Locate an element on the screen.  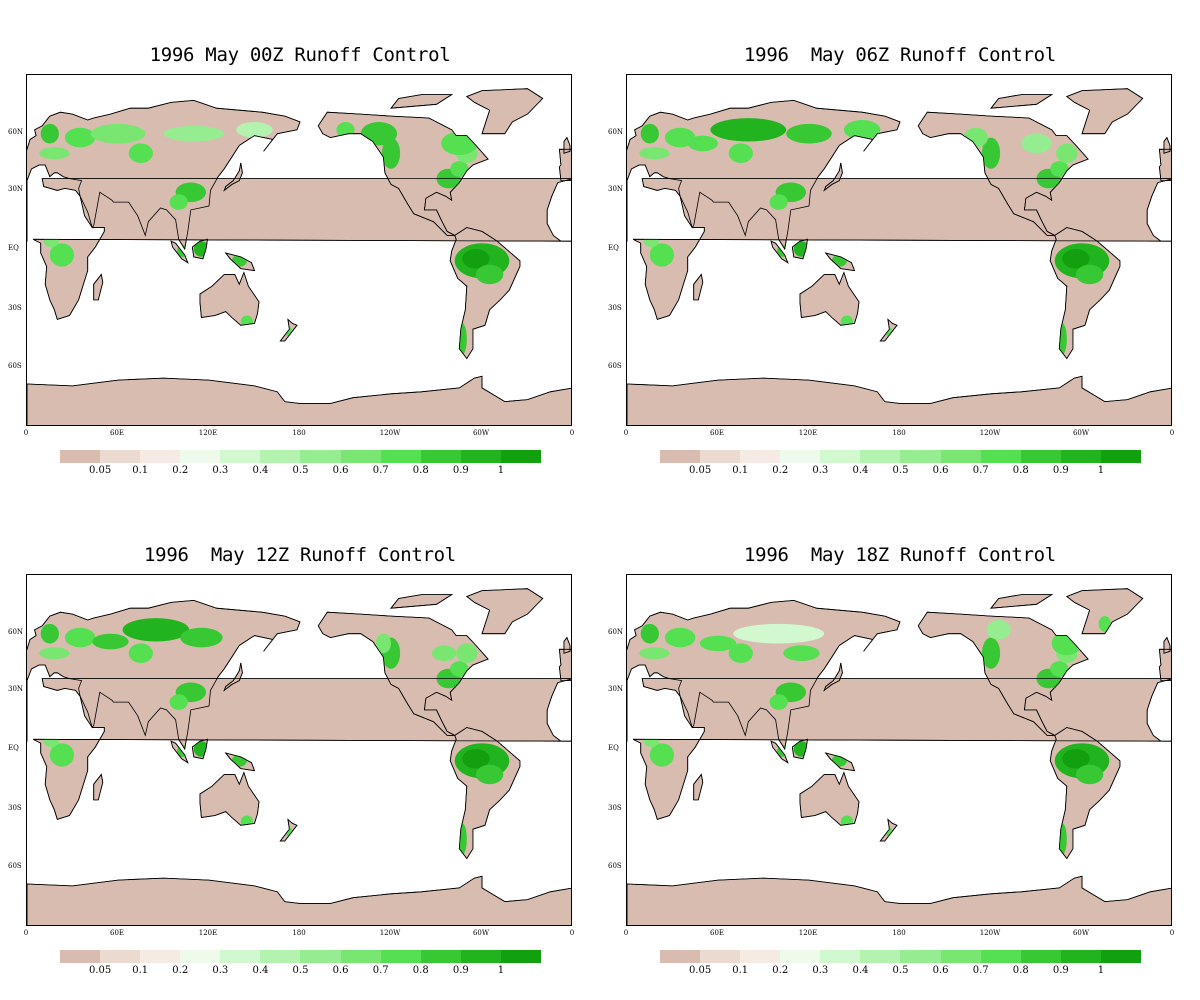
land-arctic-isl is located at coordinates (422, 101).